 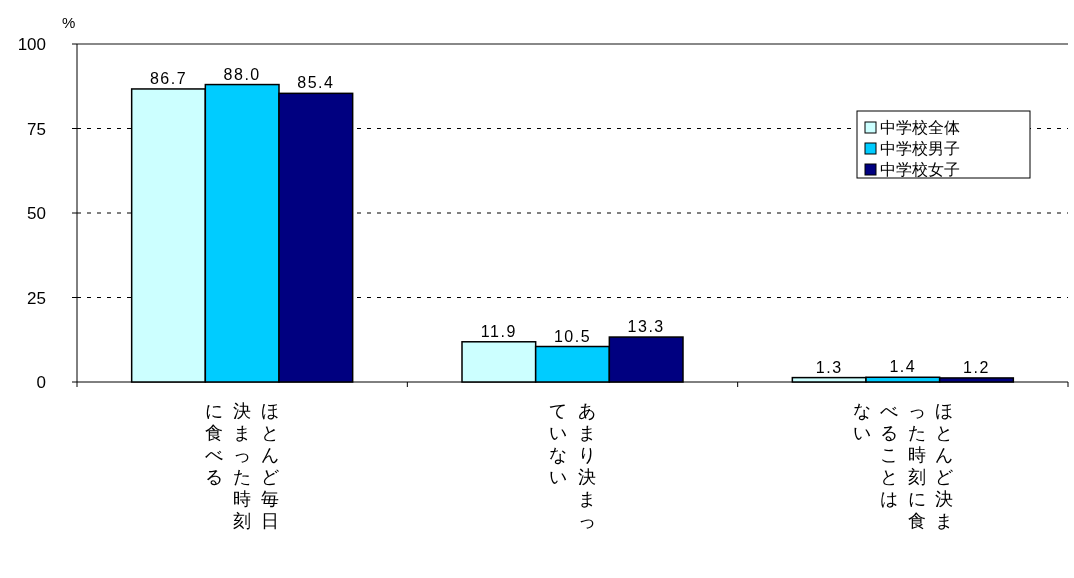 What do you see at coordinates (646, 327) in the screenshot?
I see `text: 13.3` at bounding box center [646, 327].